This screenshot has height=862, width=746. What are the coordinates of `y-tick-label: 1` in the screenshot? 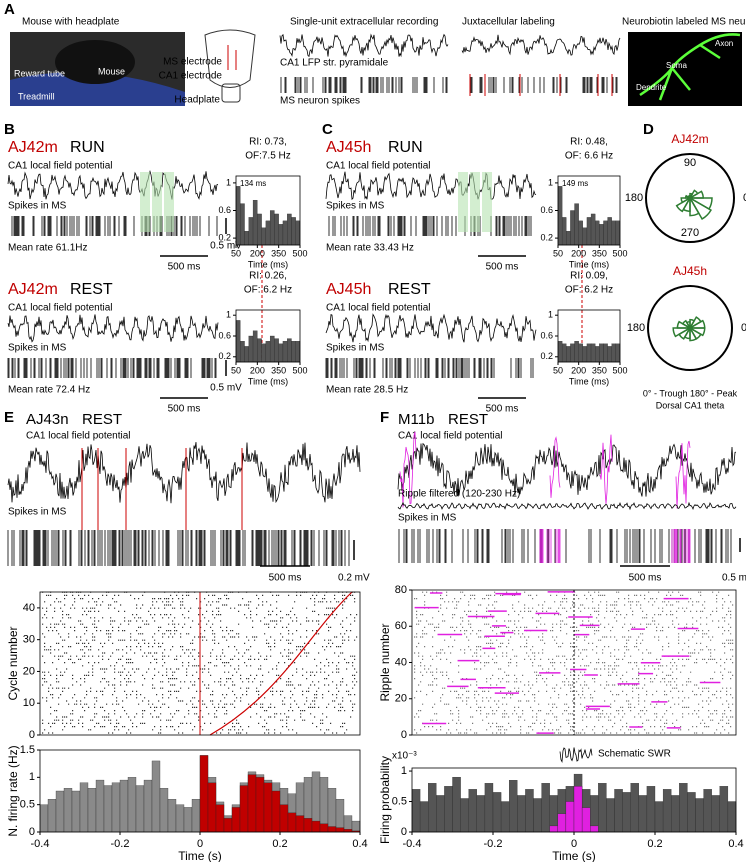 It's located at (550, 315).